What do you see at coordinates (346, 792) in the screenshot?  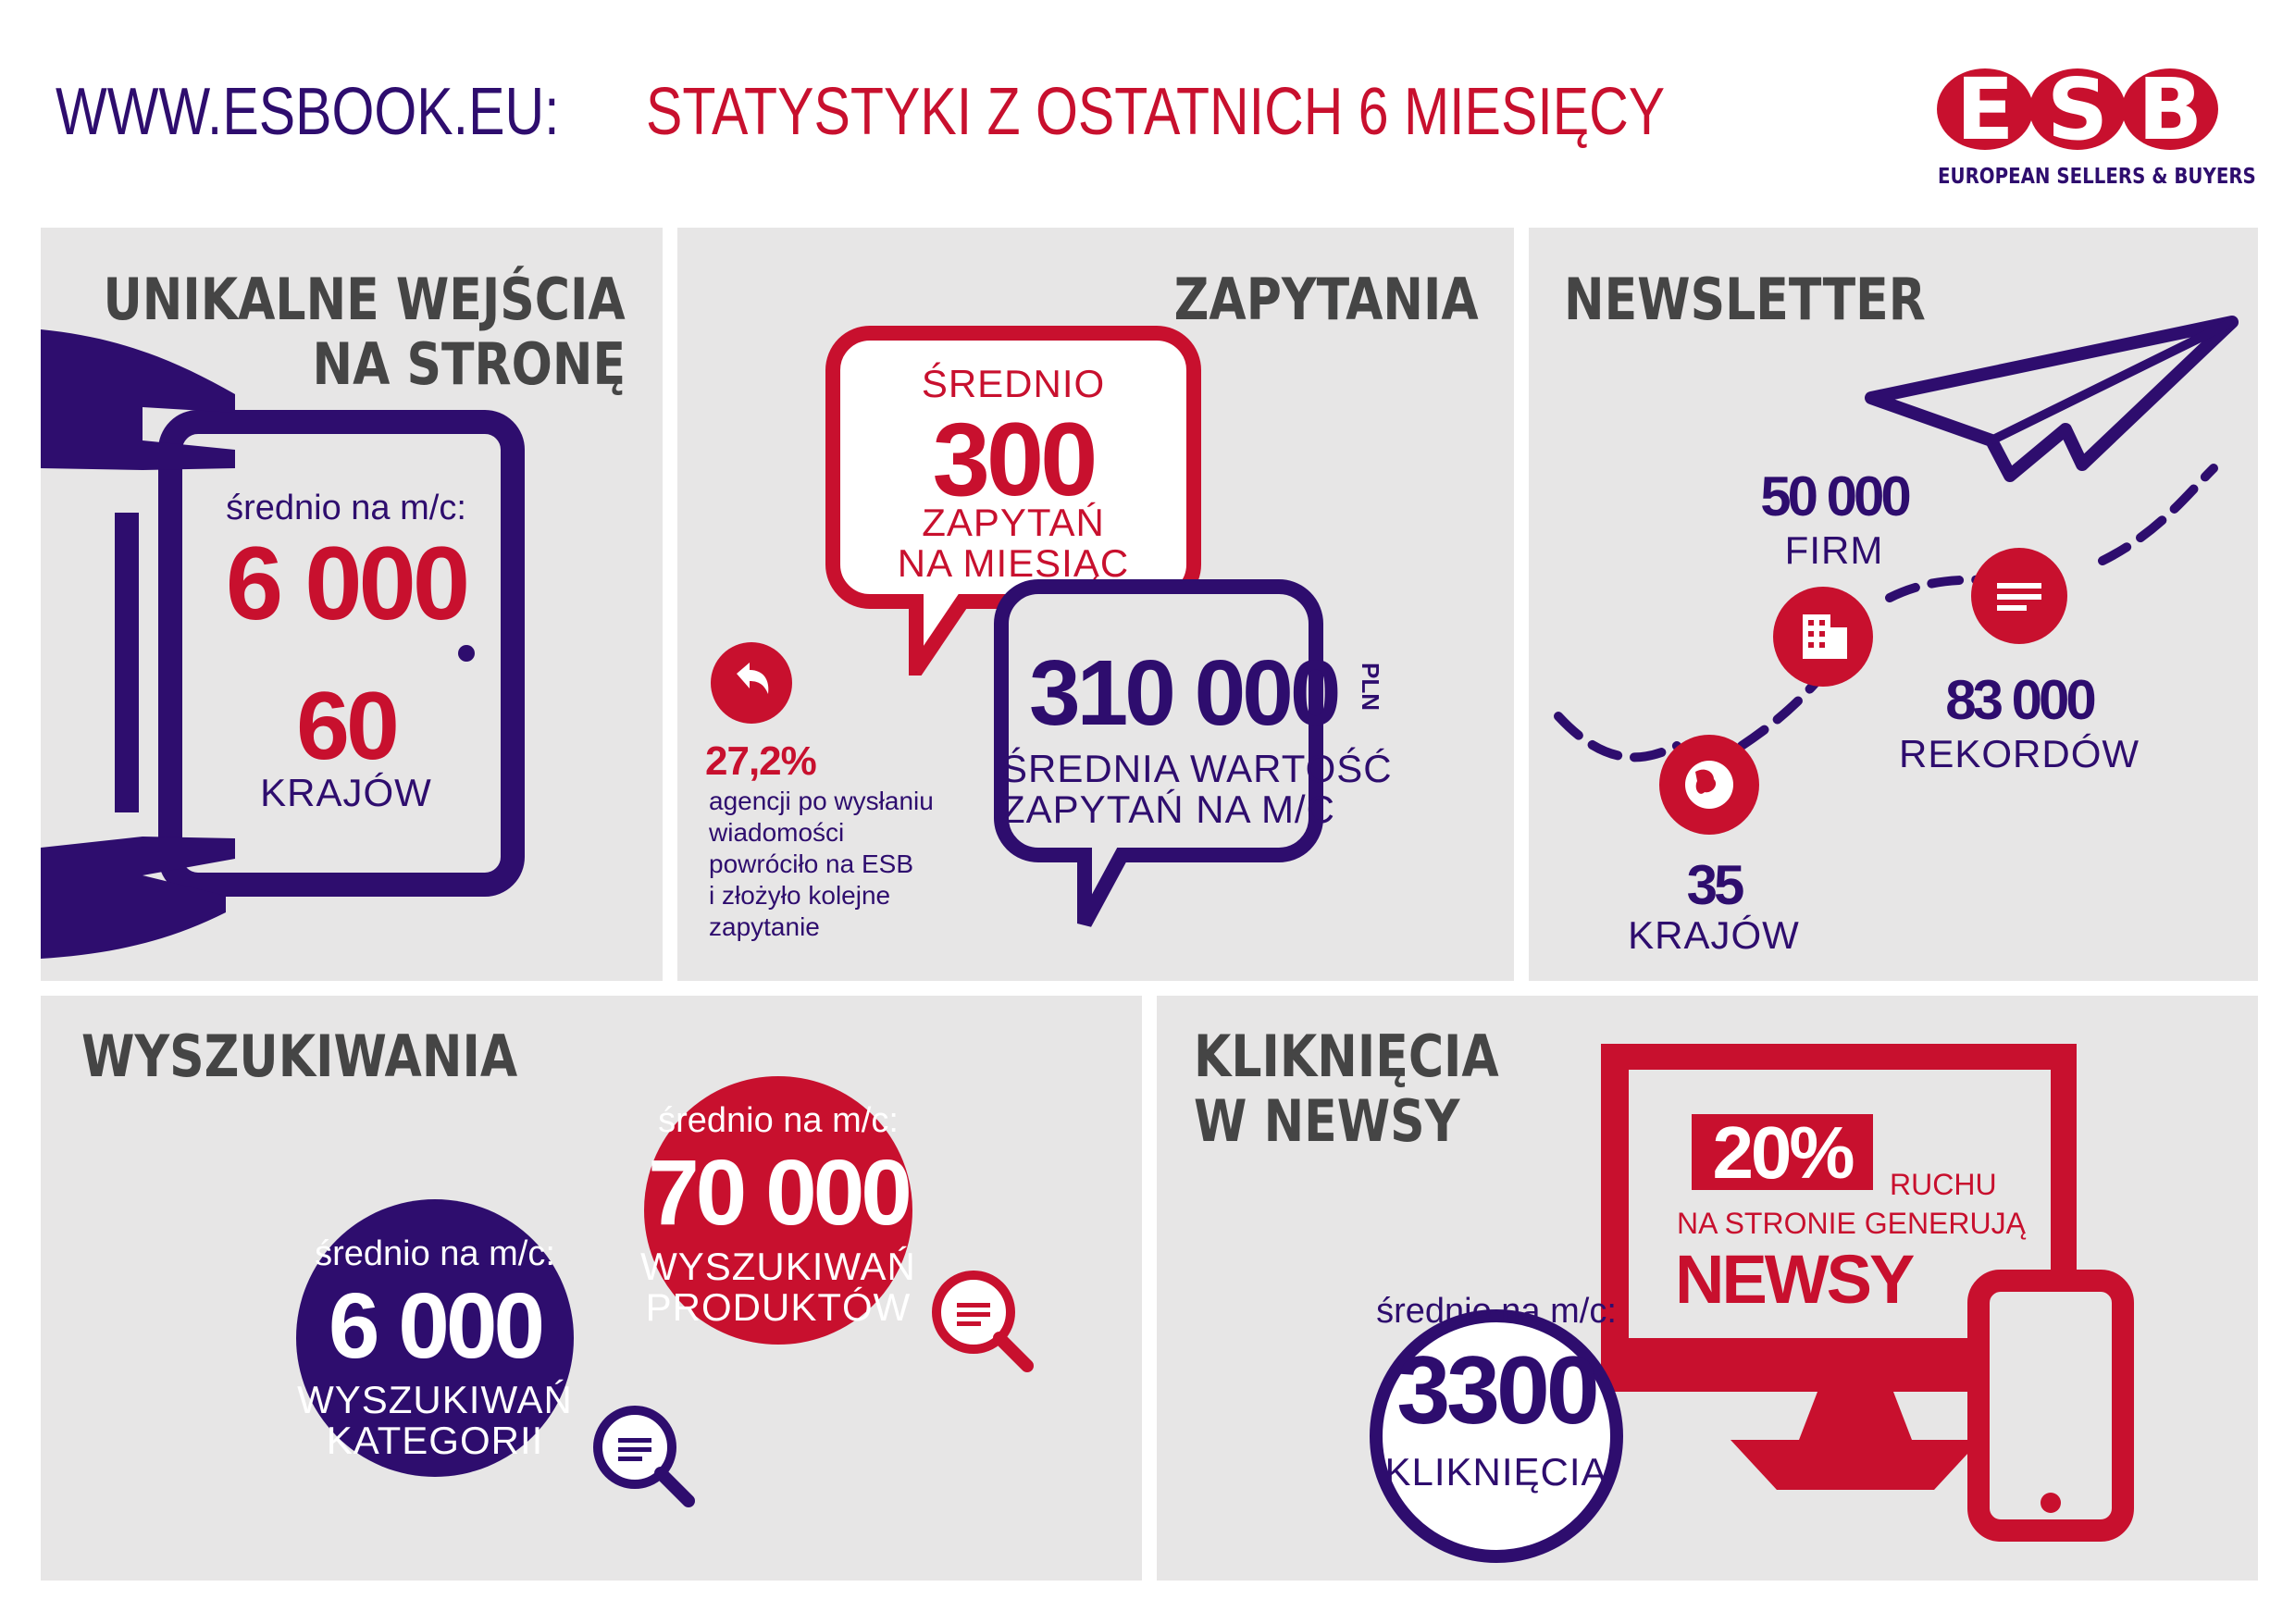 I see `unique-countries-label: KRAJÓW` at bounding box center [346, 792].